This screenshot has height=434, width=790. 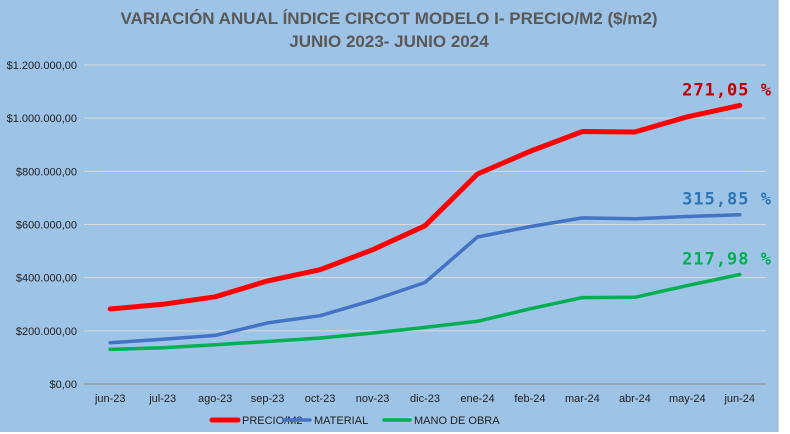 What do you see at coordinates (739, 399) in the screenshot?
I see `x-tick-label: jun-24` at bounding box center [739, 399].